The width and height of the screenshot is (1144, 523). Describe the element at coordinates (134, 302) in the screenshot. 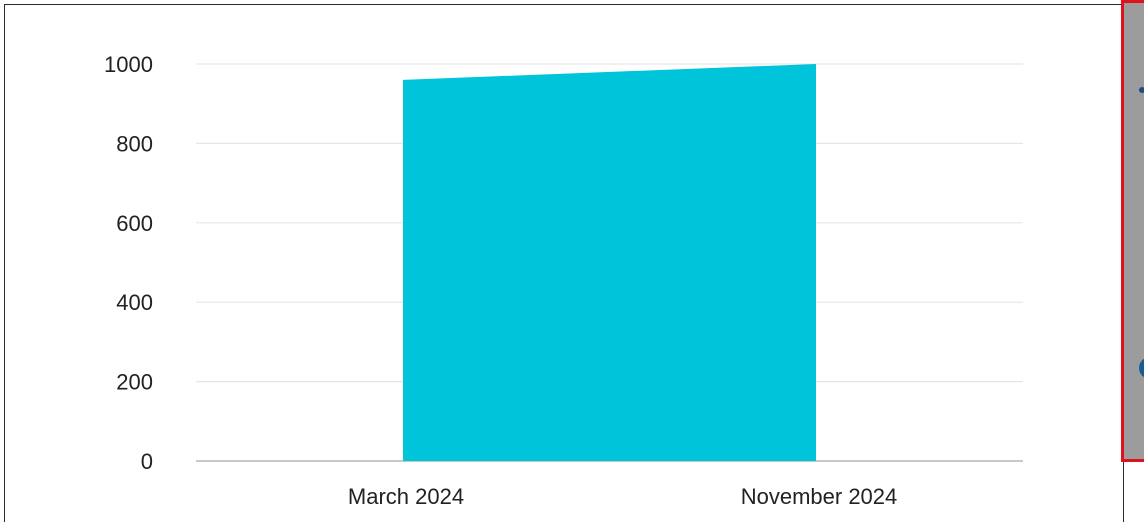

I see `y-tick-label: 400` at that location.